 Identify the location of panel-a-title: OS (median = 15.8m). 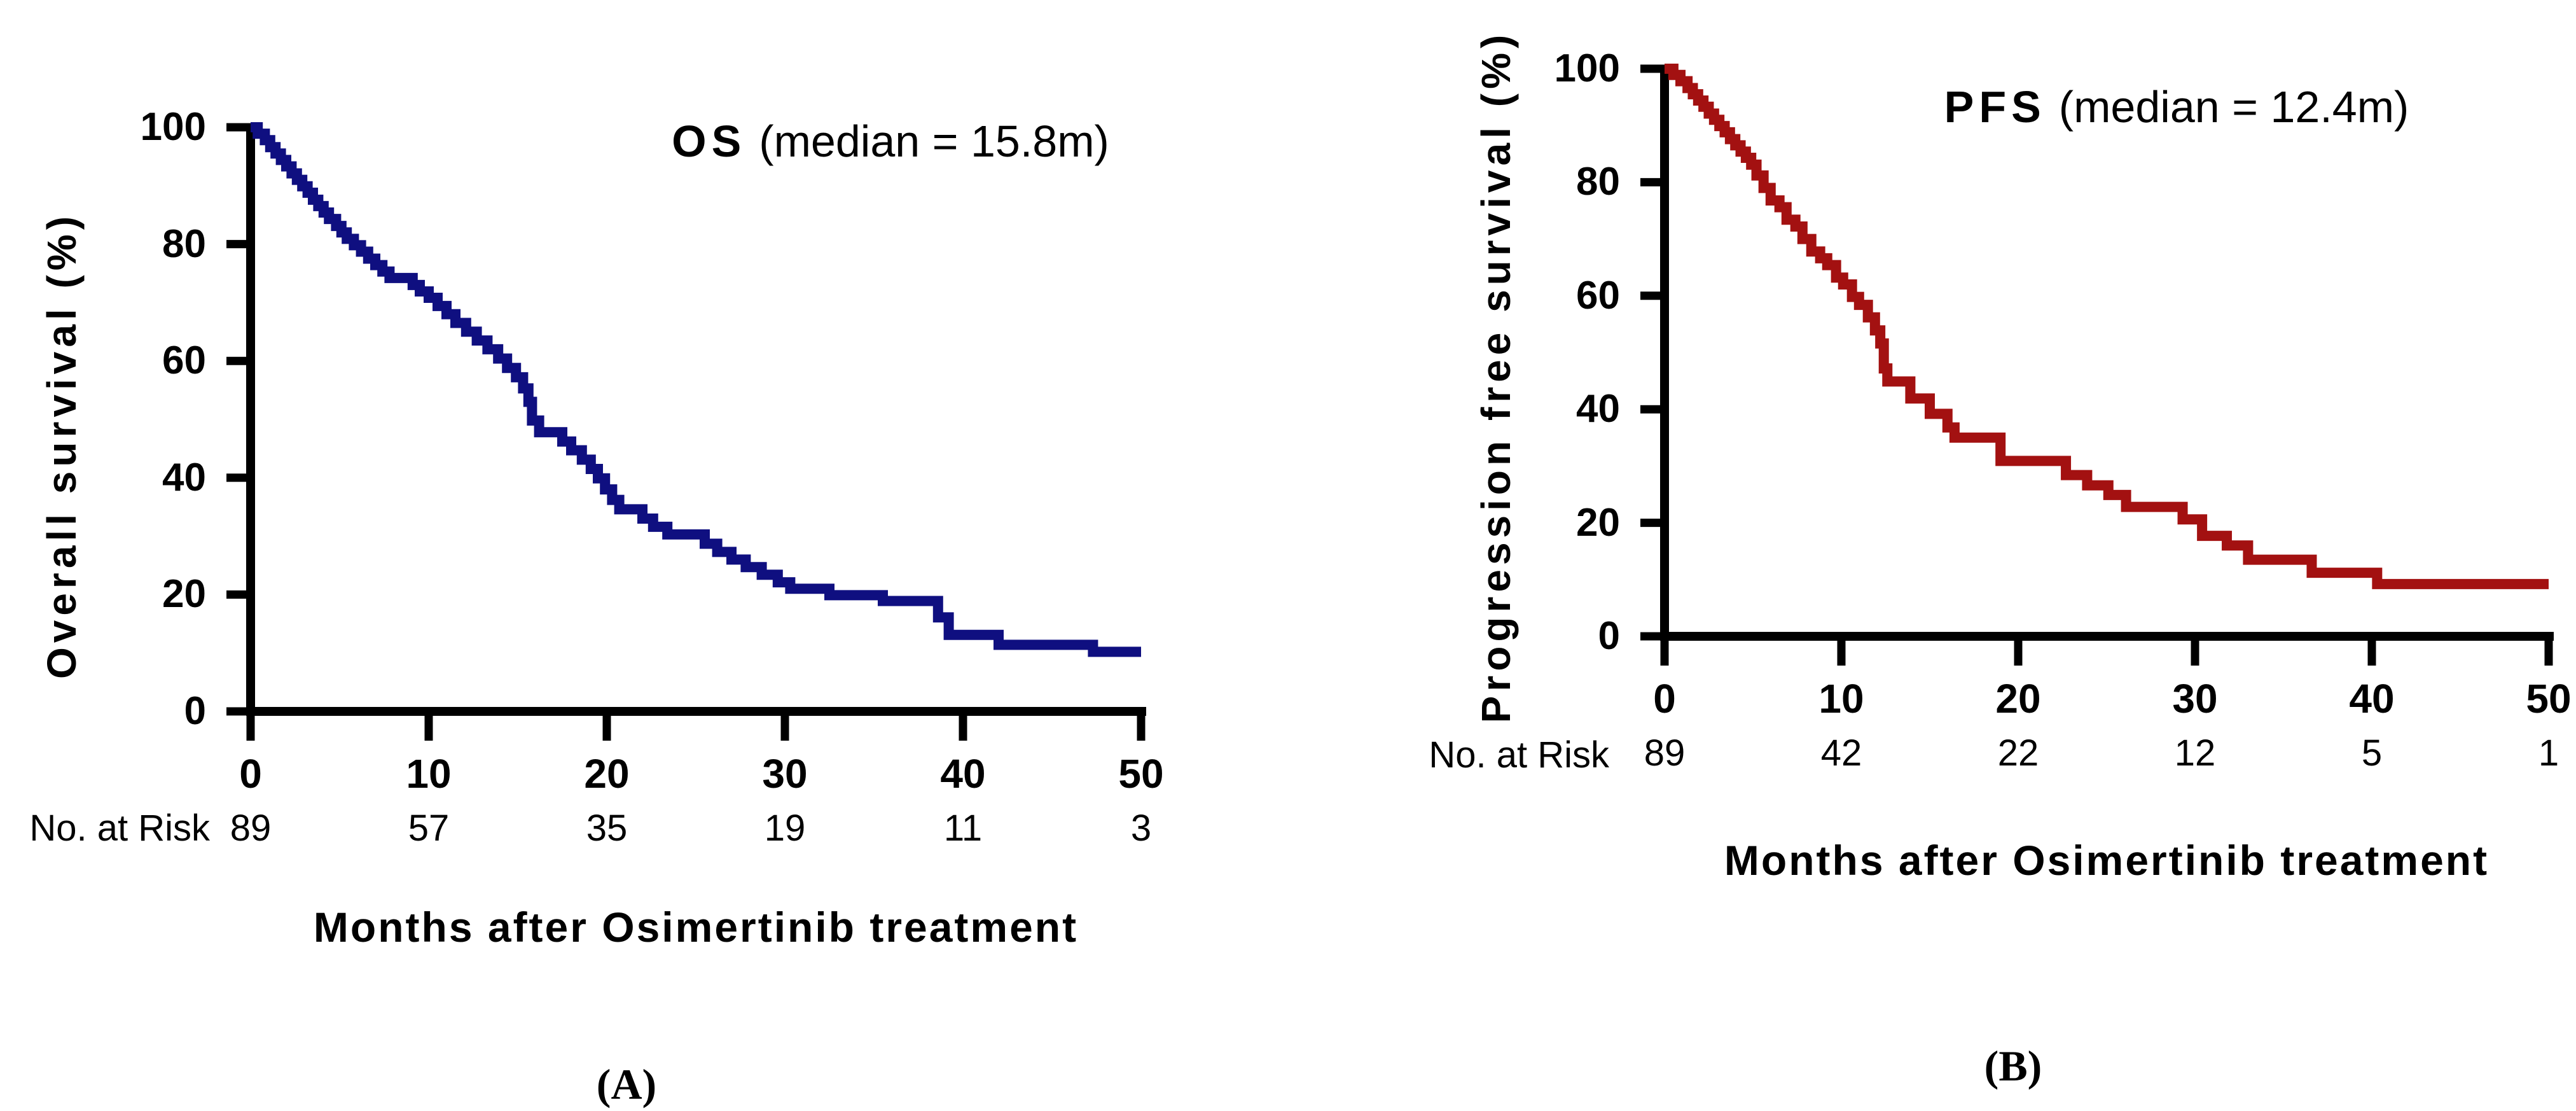
(890, 141).